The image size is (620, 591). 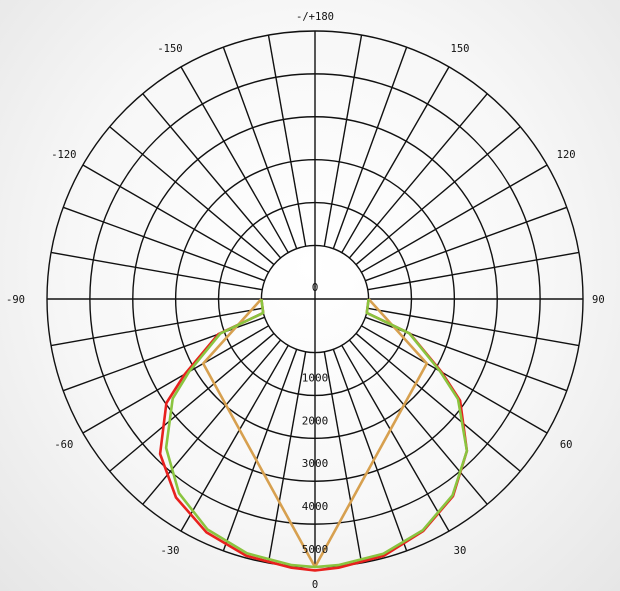 What do you see at coordinates (598, 300) in the screenshot?
I see `angle-label: 90` at bounding box center [598, 300].